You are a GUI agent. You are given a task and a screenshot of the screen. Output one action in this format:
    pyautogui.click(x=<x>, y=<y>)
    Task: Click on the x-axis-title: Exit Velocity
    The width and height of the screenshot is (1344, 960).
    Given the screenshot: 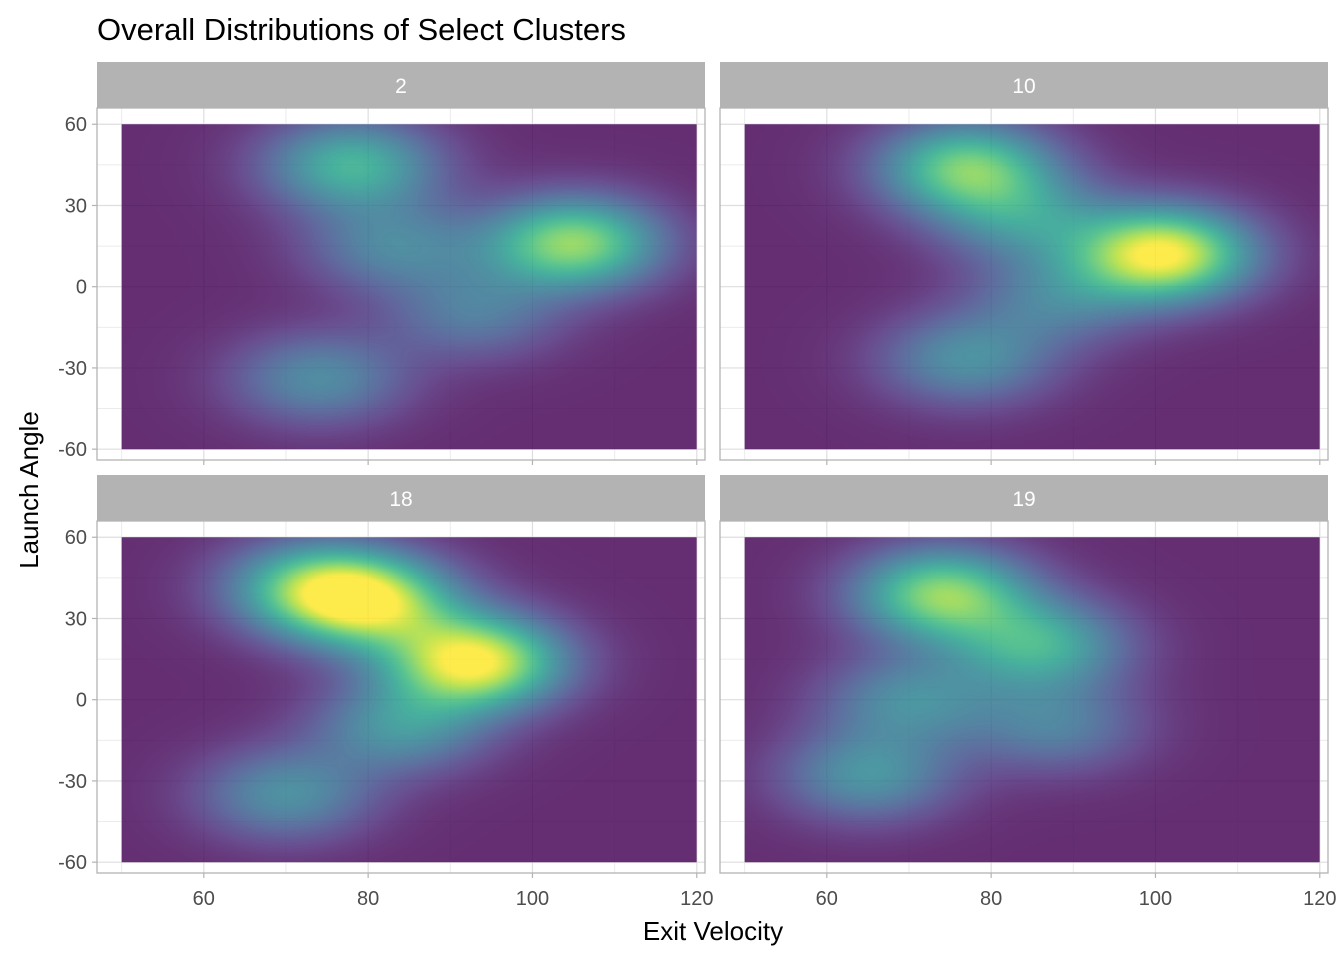 What is the action you would take?
    pyautogui.click(x=713, y=931)
    